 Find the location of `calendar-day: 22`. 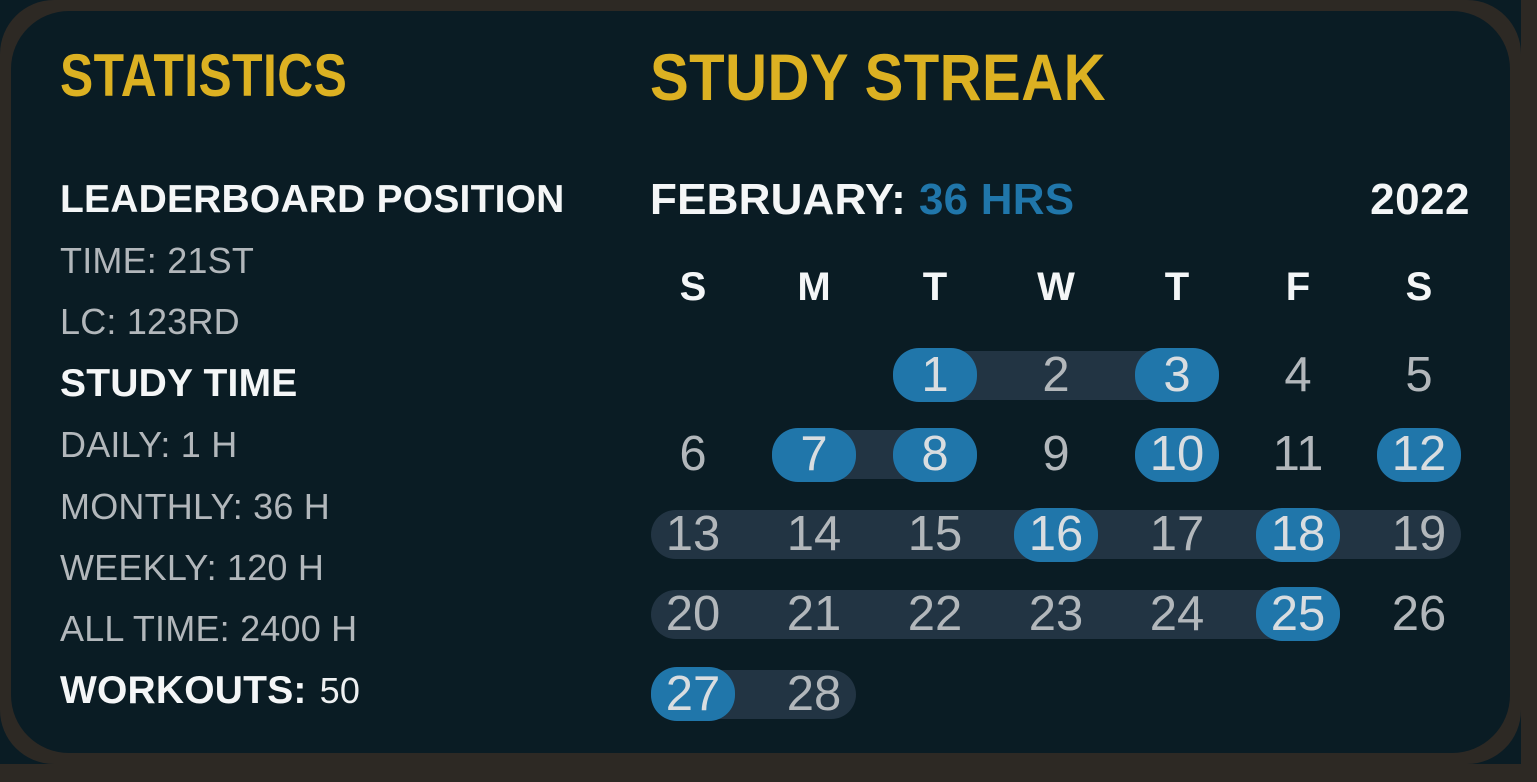

calendar-day: 22 is located at coordinates (935, 614).